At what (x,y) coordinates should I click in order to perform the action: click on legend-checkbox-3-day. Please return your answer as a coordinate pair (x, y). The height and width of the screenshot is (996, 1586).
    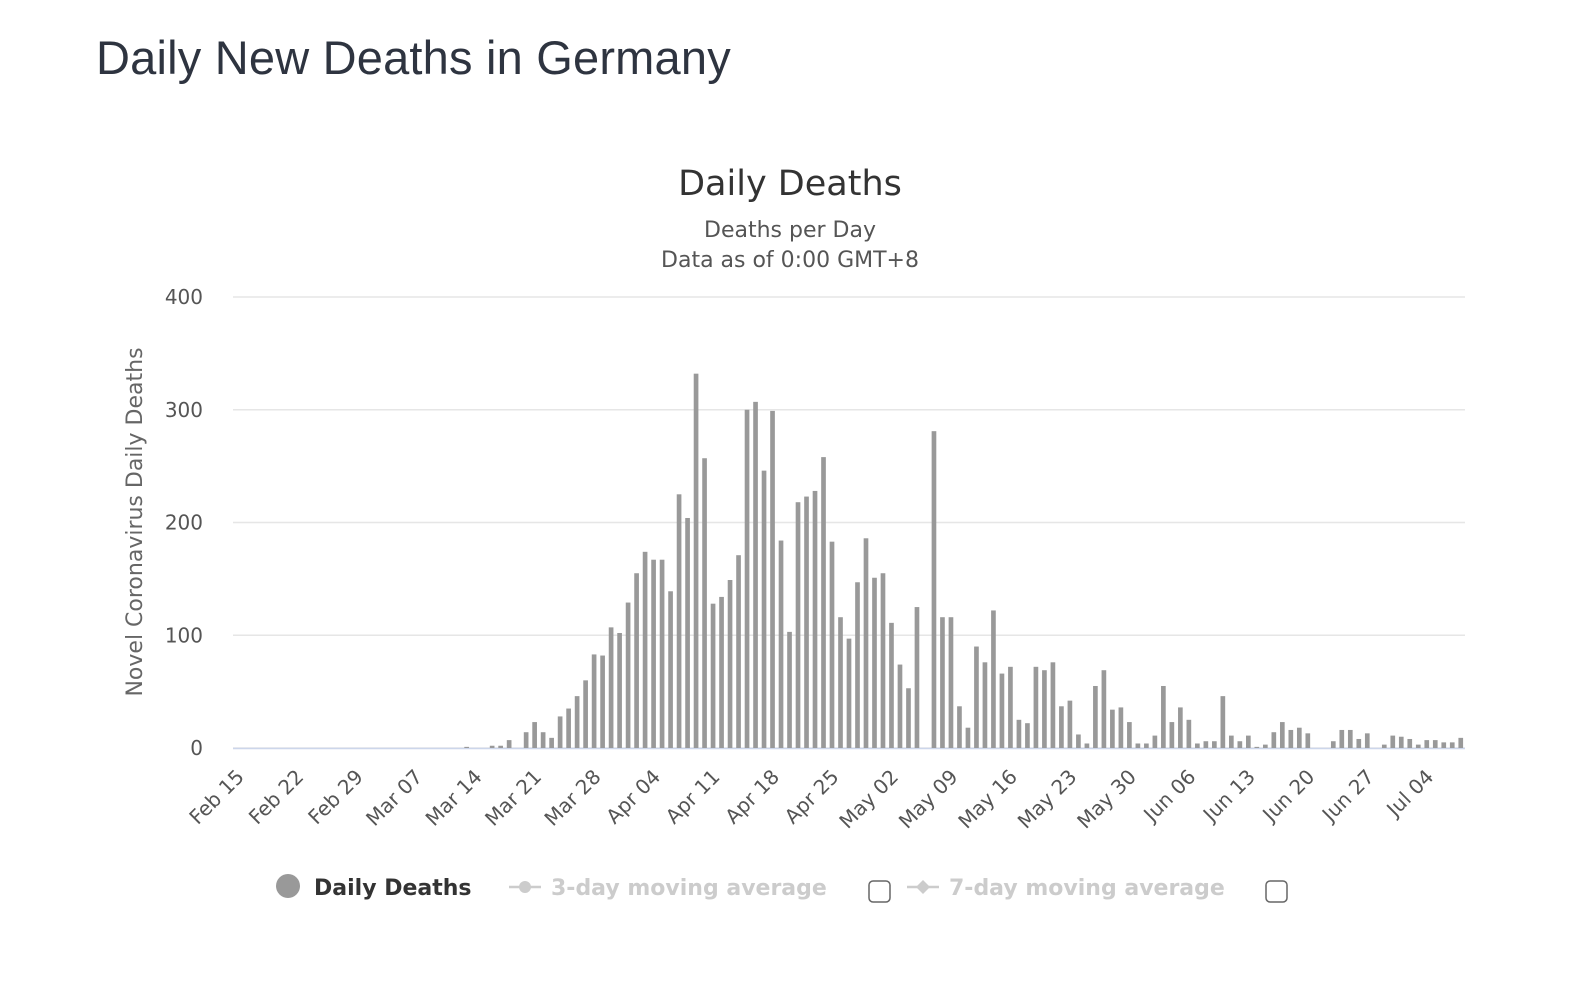
    Looking at the image, I should click on (879, 891).